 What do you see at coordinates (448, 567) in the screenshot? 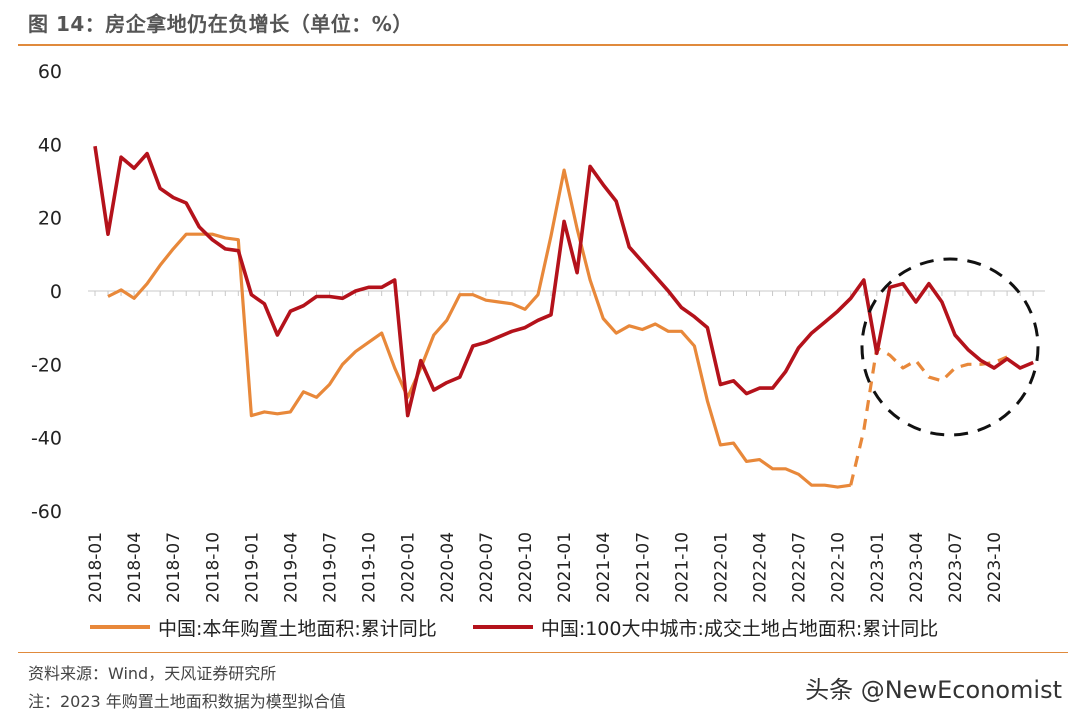
I see `x-tick-label: 2020-04` at bounding box center [448, 567].